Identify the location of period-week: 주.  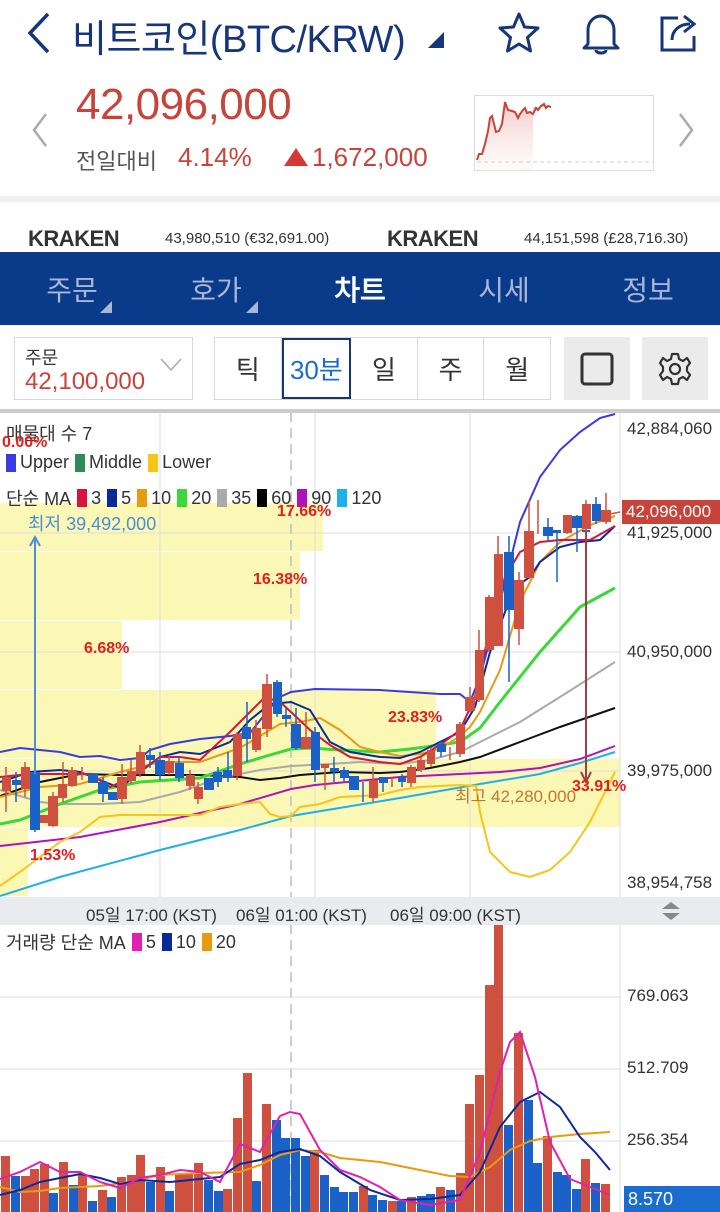
(451, 368).